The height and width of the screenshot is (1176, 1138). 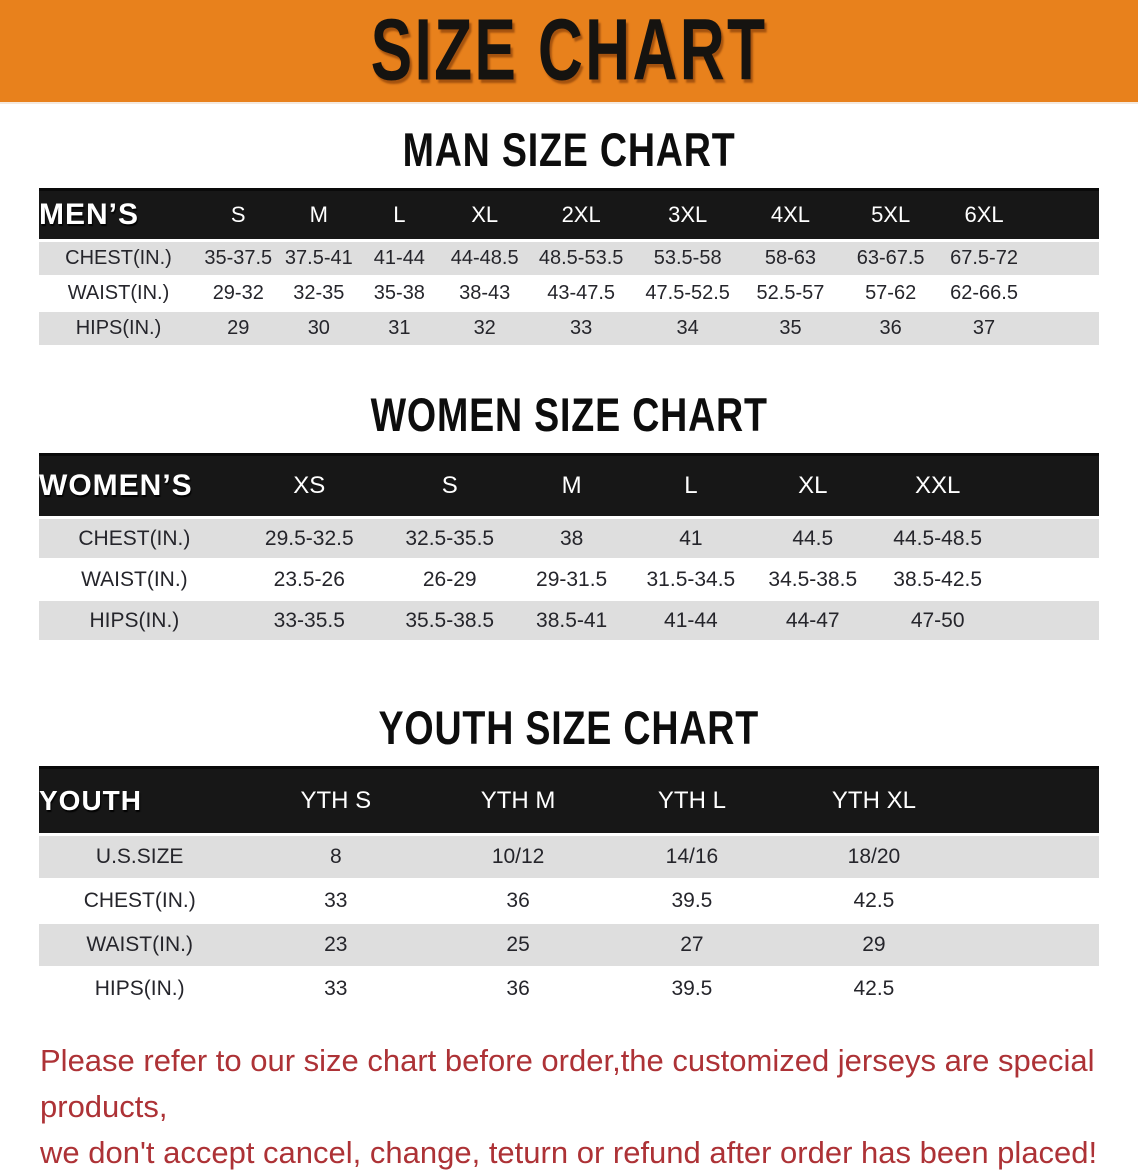 What do you see at coordinates (987, 486) in the screenshot?
I see `women-col-xxl: XXL` at bounding box center [987, 486].